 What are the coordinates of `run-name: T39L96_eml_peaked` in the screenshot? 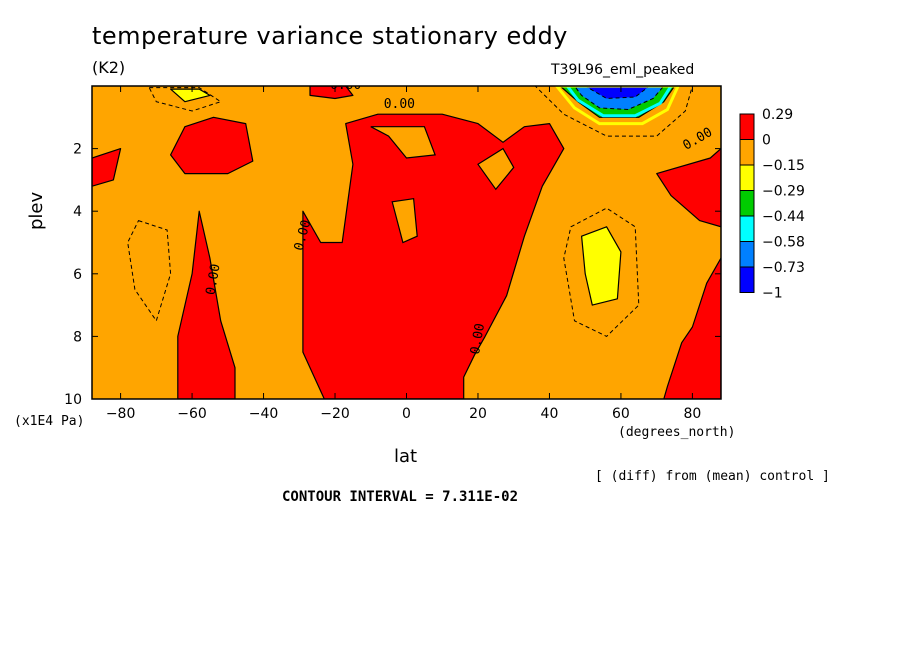 It's located at (623, 70).